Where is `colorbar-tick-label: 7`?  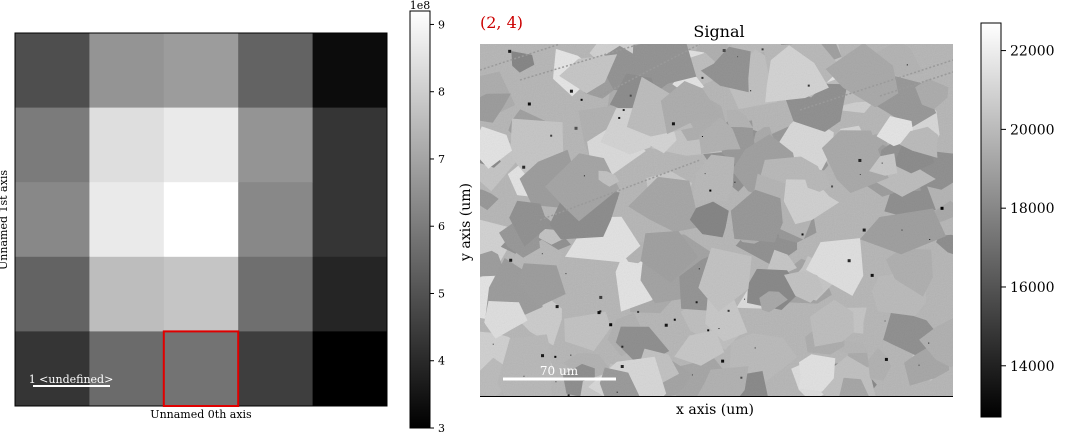 colorbar-tick-label: 7 is located at coordinates (441, 159).